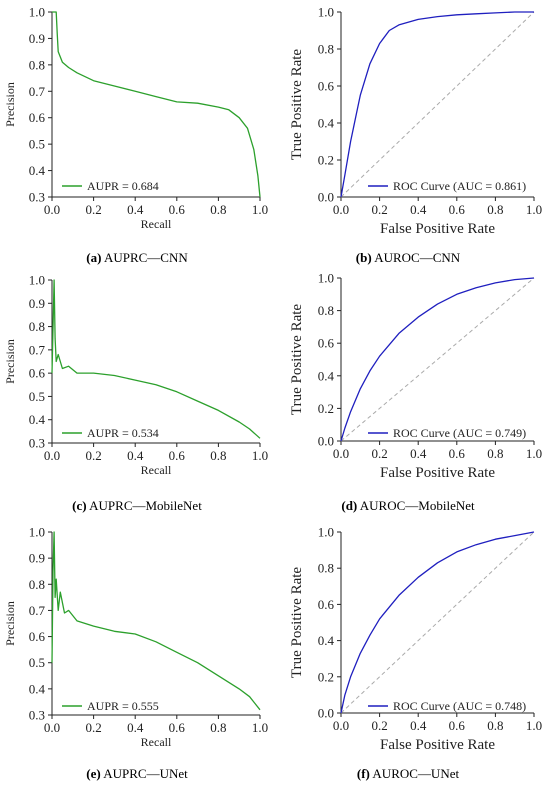  What do you see at coordinates (459, 706) in the screenshot?
I see `legend-label: ROC Curve (AUC = 0.748)` at bounding box center [459, 706].